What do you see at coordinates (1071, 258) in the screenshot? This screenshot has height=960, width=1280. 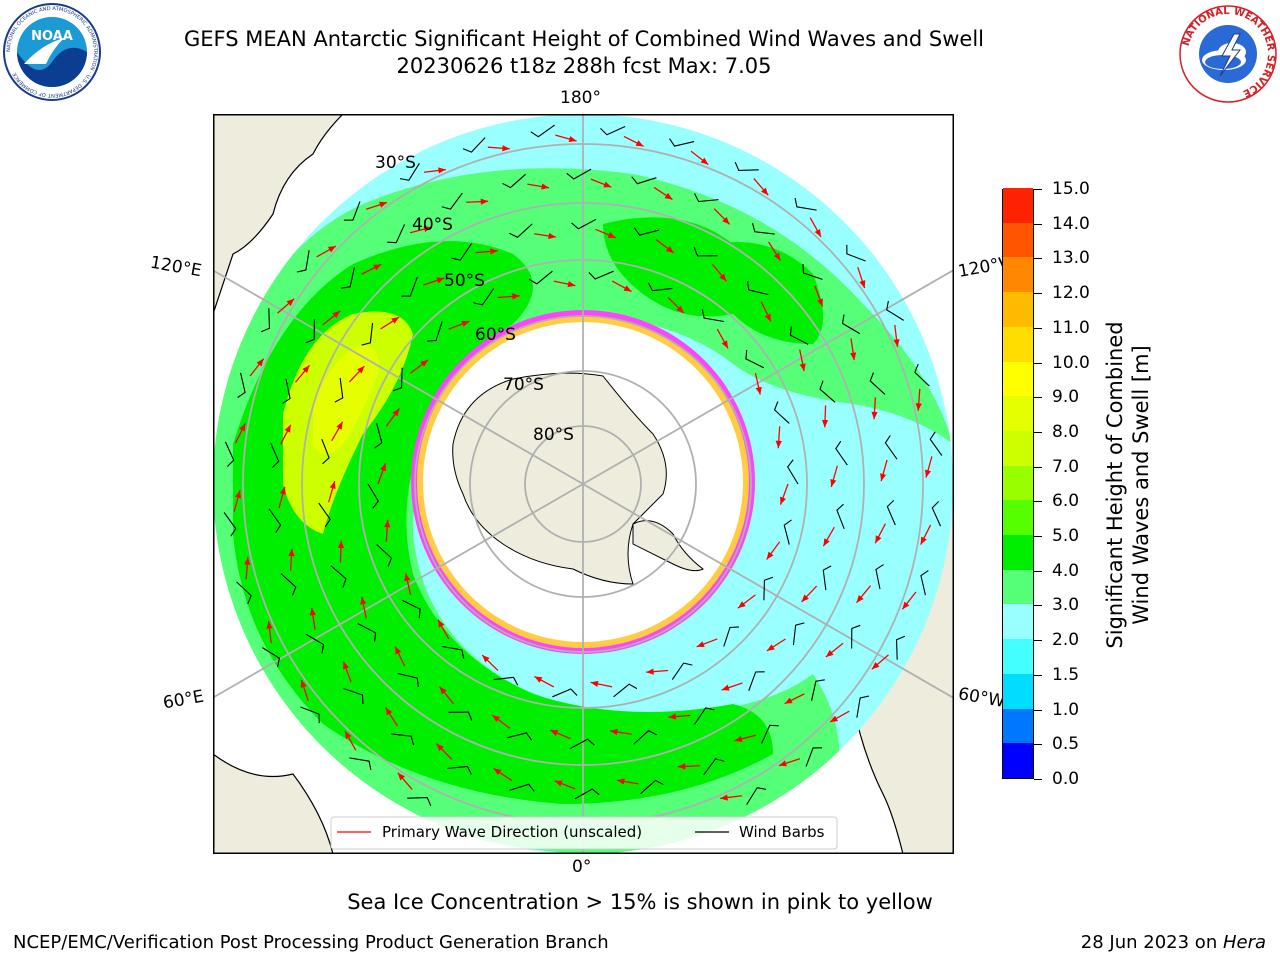 I see `colorbar-tick-label: 13.0` at bounding box center [1071, 258].